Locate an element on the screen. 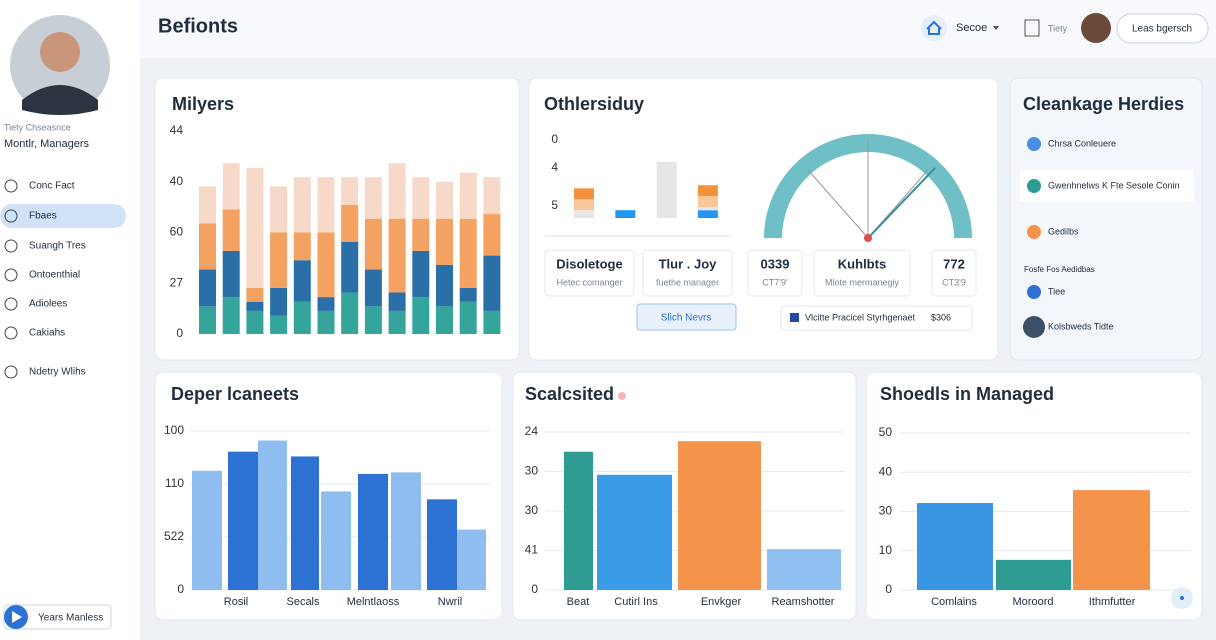  nav-item: Ndetry Wlihs is located at coordinates (57, 372).